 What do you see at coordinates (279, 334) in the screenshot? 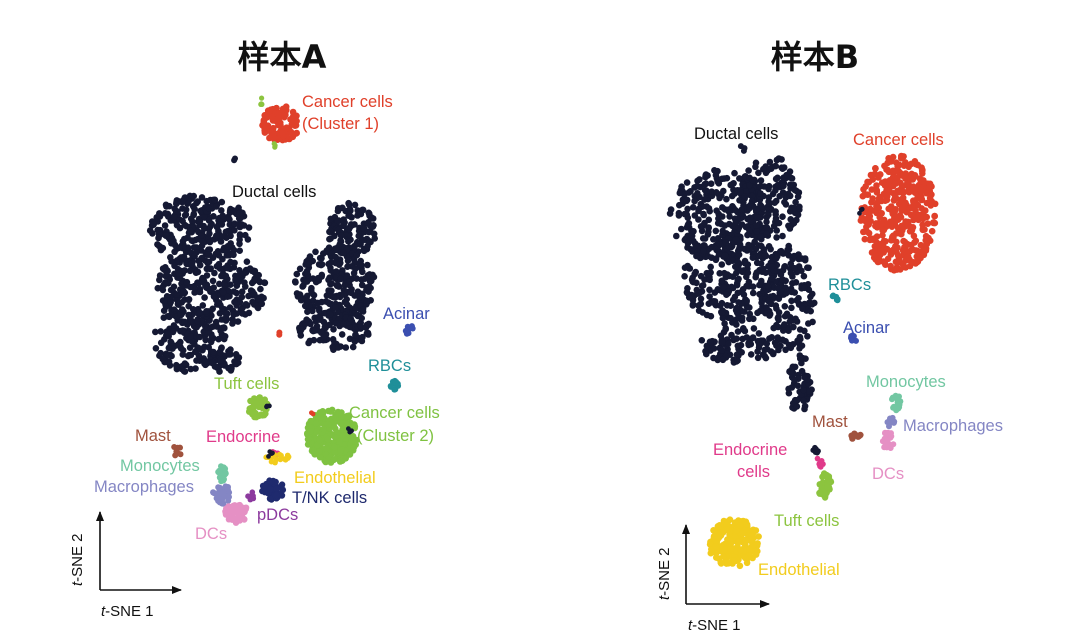
I see `point-a-cancer-stray` at bounding box center [279, 334].